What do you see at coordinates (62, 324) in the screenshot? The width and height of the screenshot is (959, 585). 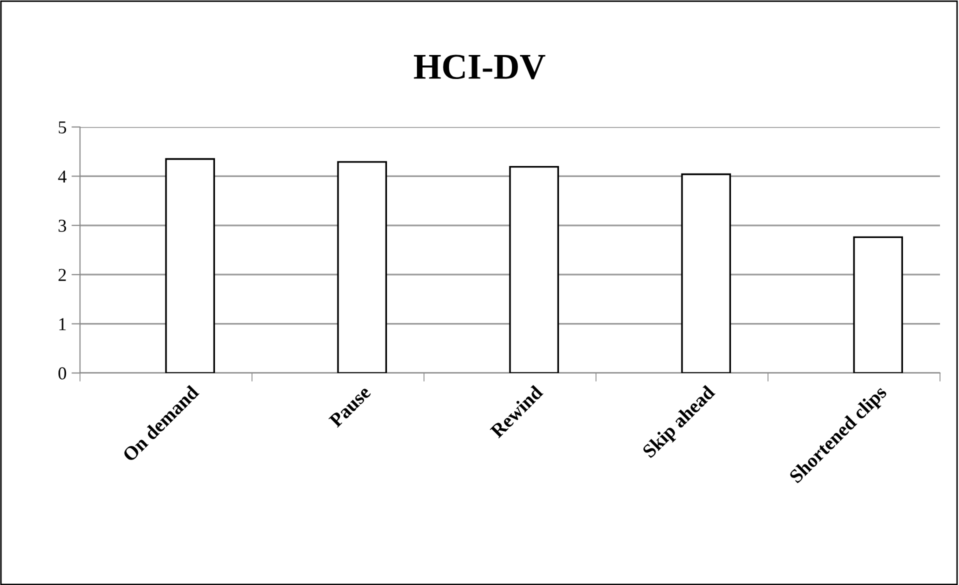 I see `y-tick-label: 1` at bounding box center [62, 324].